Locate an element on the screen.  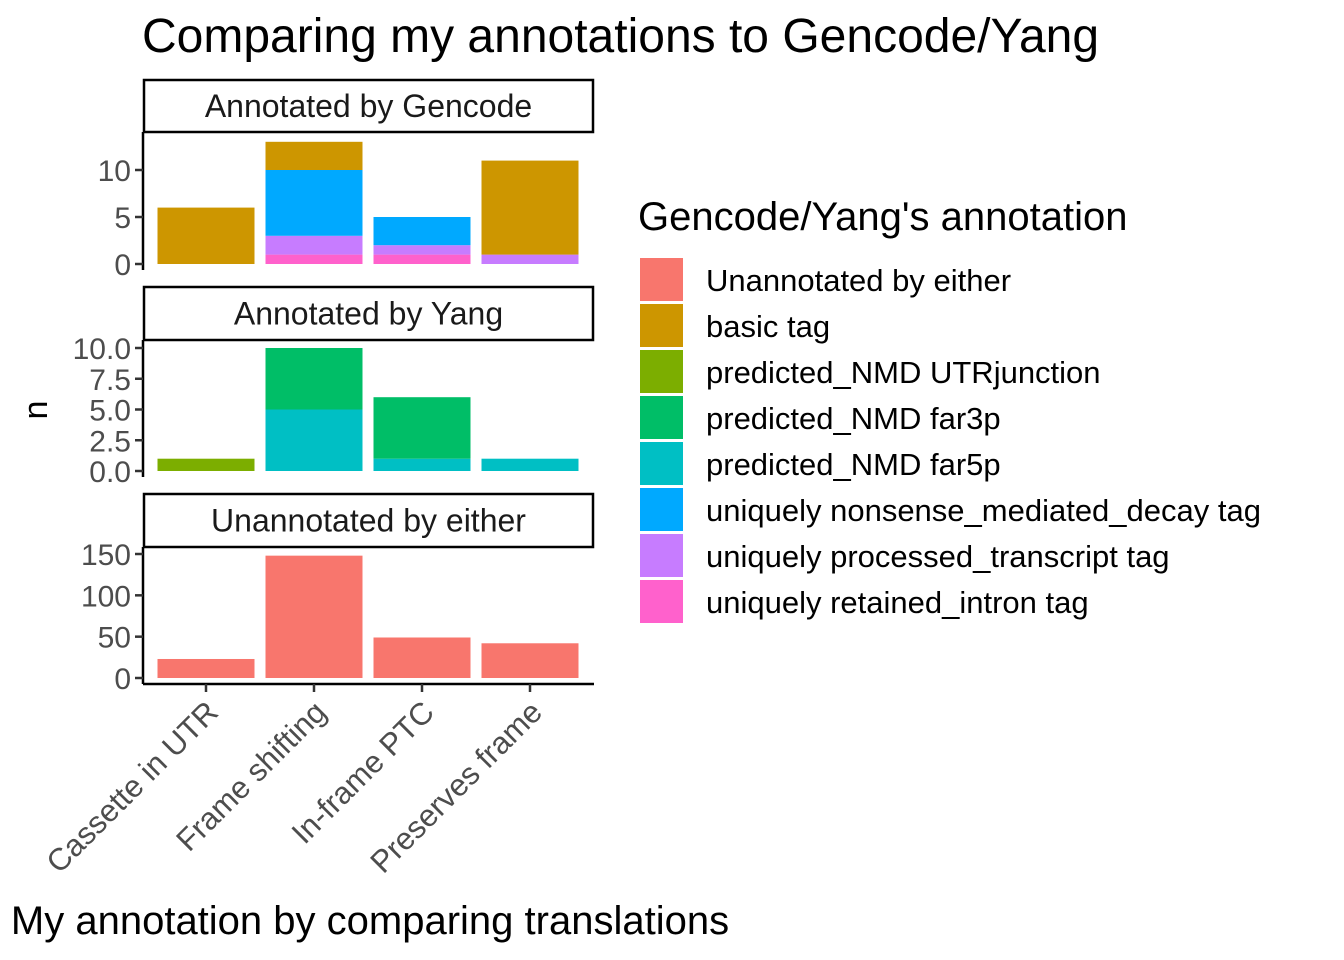
y-axis-label: n is located at coordinates (36, 410).